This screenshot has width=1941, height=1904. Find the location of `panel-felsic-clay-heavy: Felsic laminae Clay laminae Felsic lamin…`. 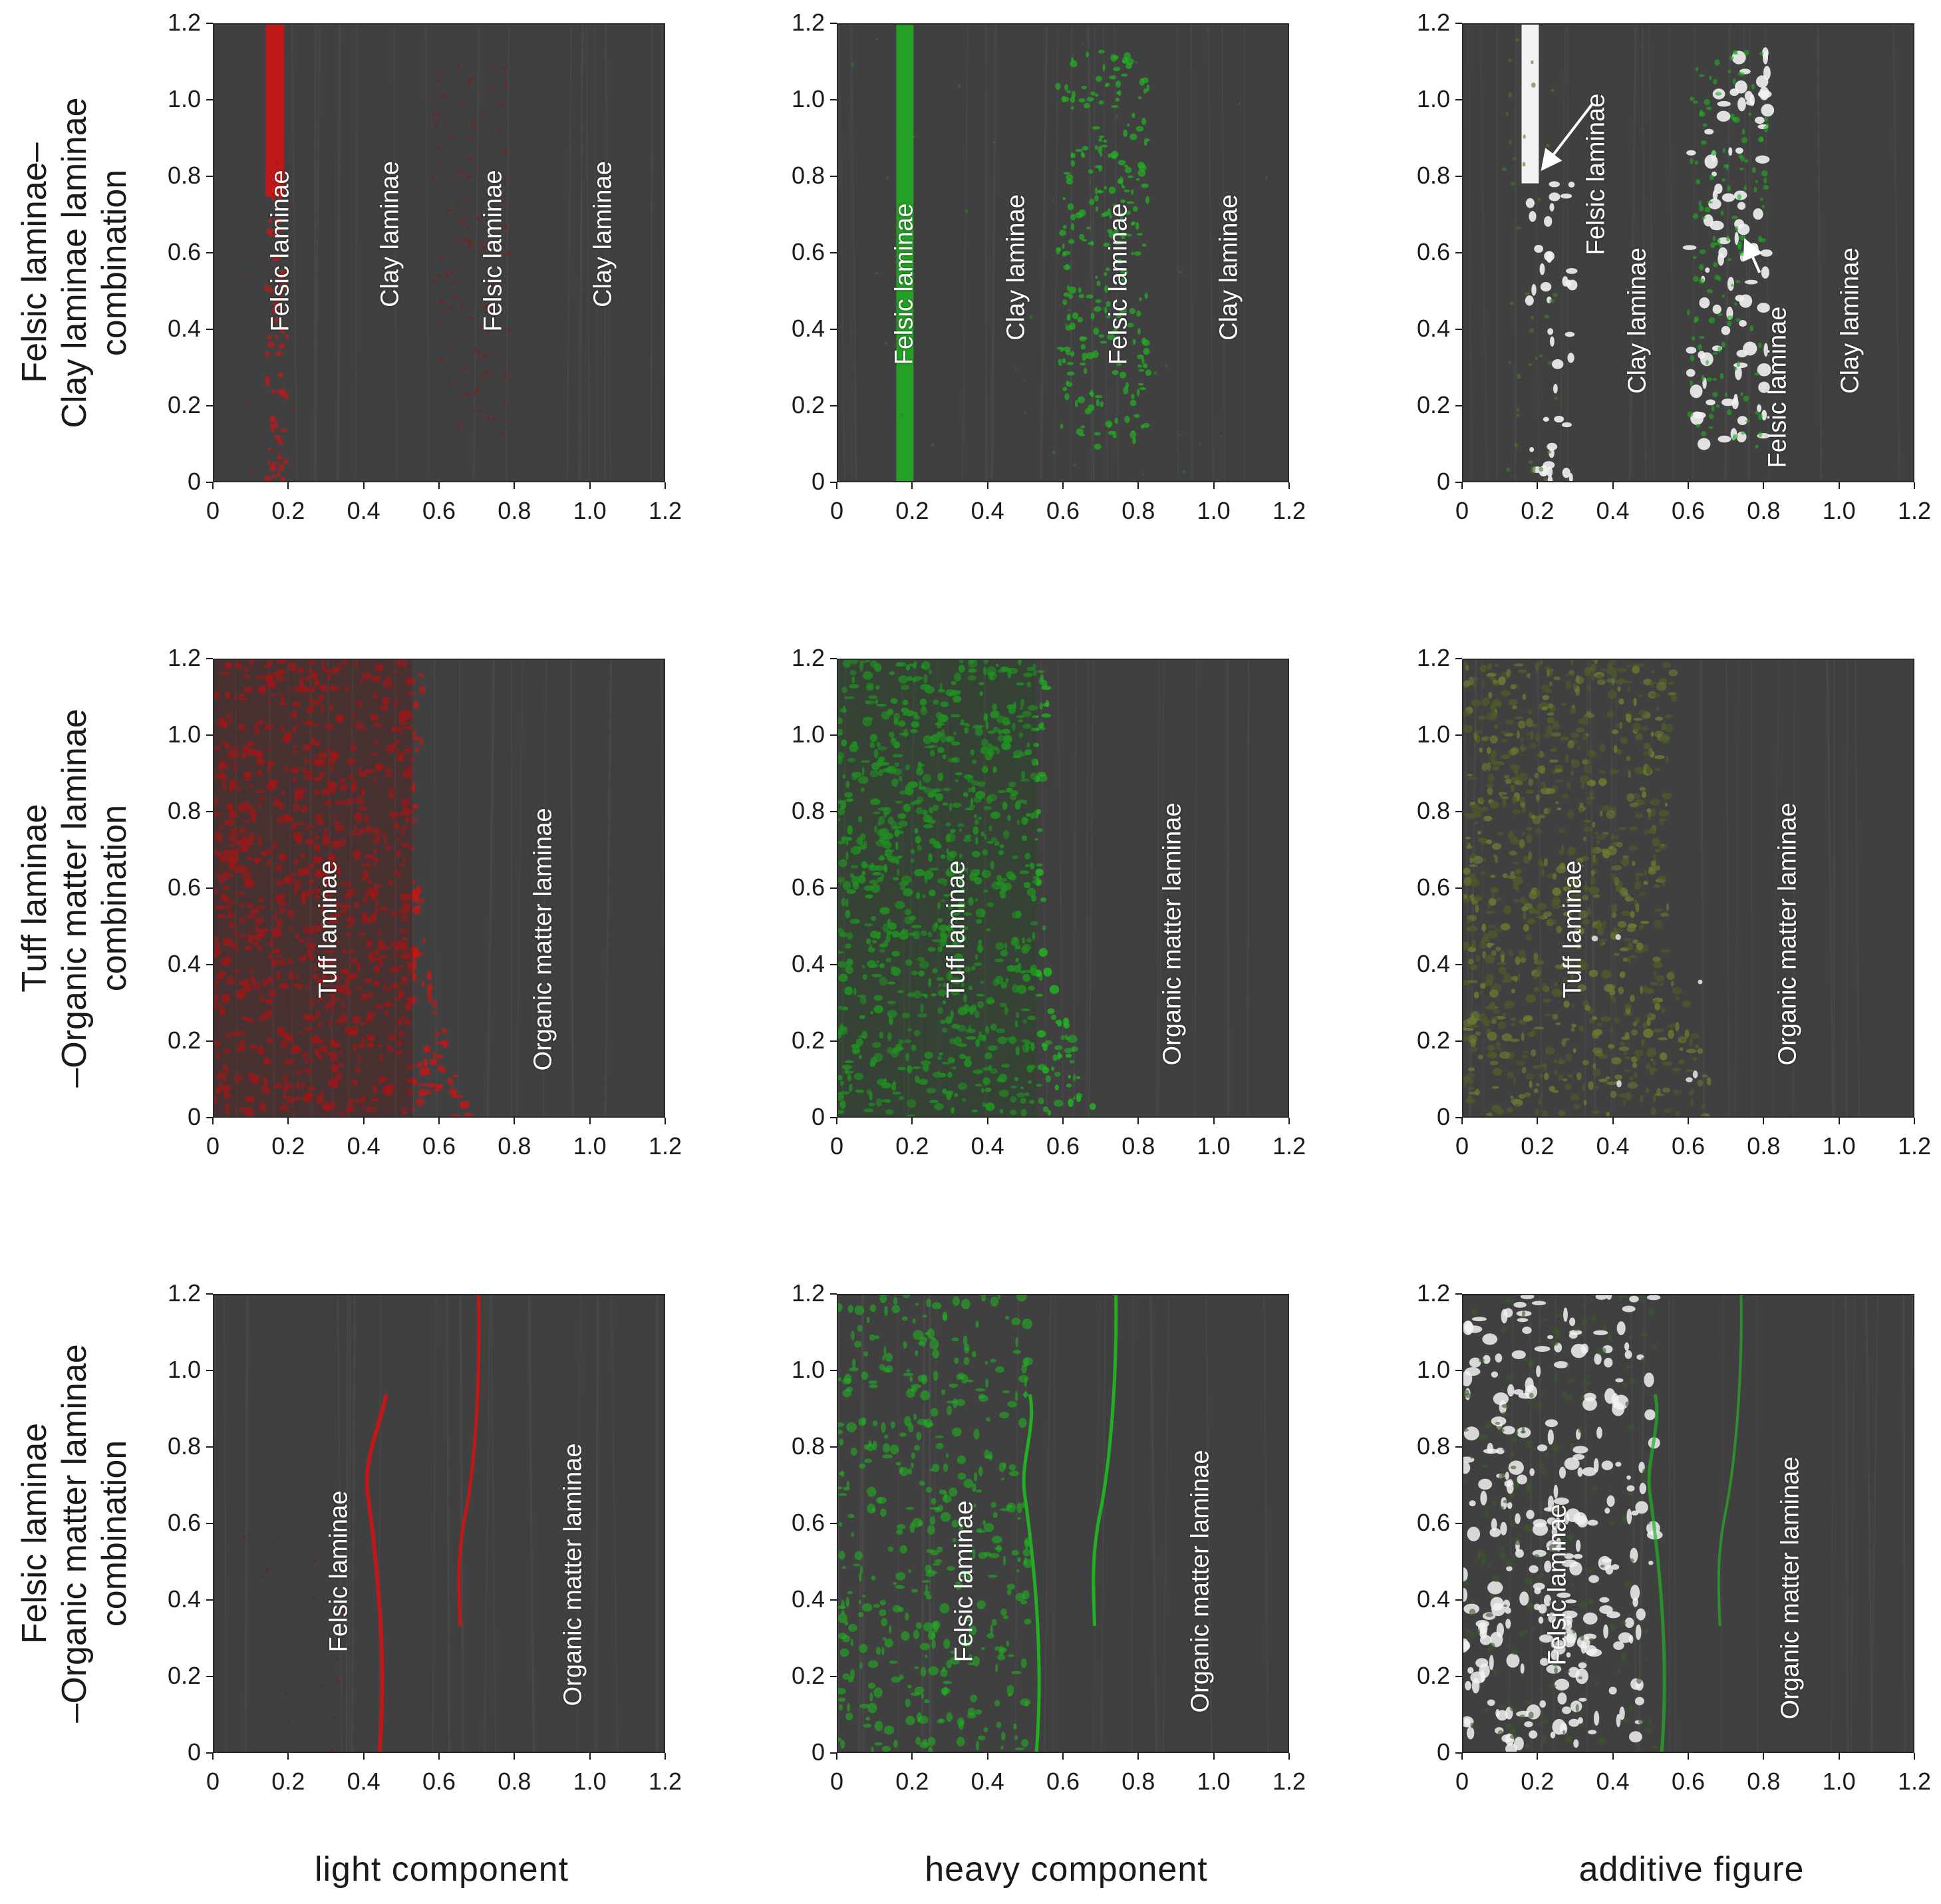

panel-felsic-clay-heavy: Felsic laminae Clay laminae Felsic lamin… is located at coordinates (1063, 252).